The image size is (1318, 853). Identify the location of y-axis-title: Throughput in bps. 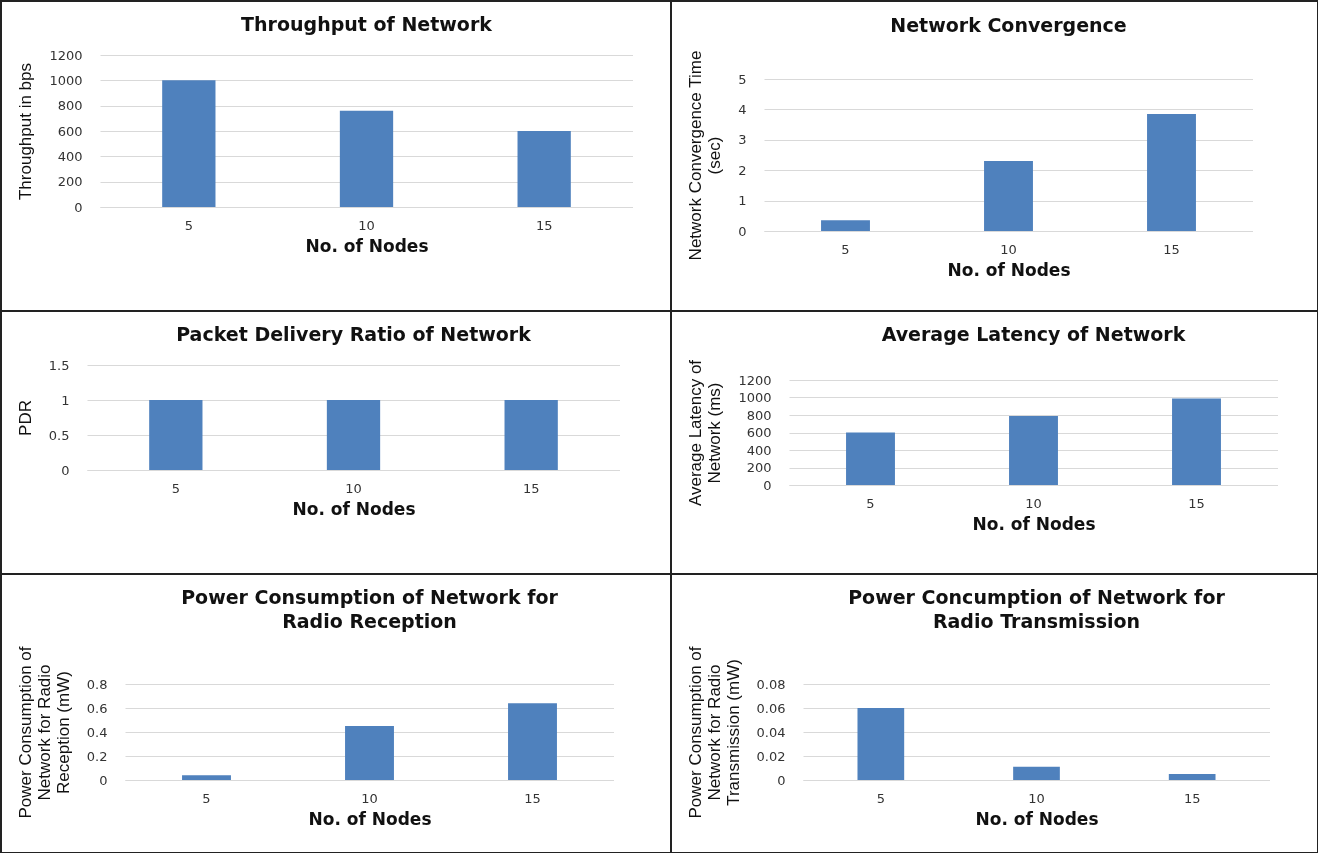
(26, 131).